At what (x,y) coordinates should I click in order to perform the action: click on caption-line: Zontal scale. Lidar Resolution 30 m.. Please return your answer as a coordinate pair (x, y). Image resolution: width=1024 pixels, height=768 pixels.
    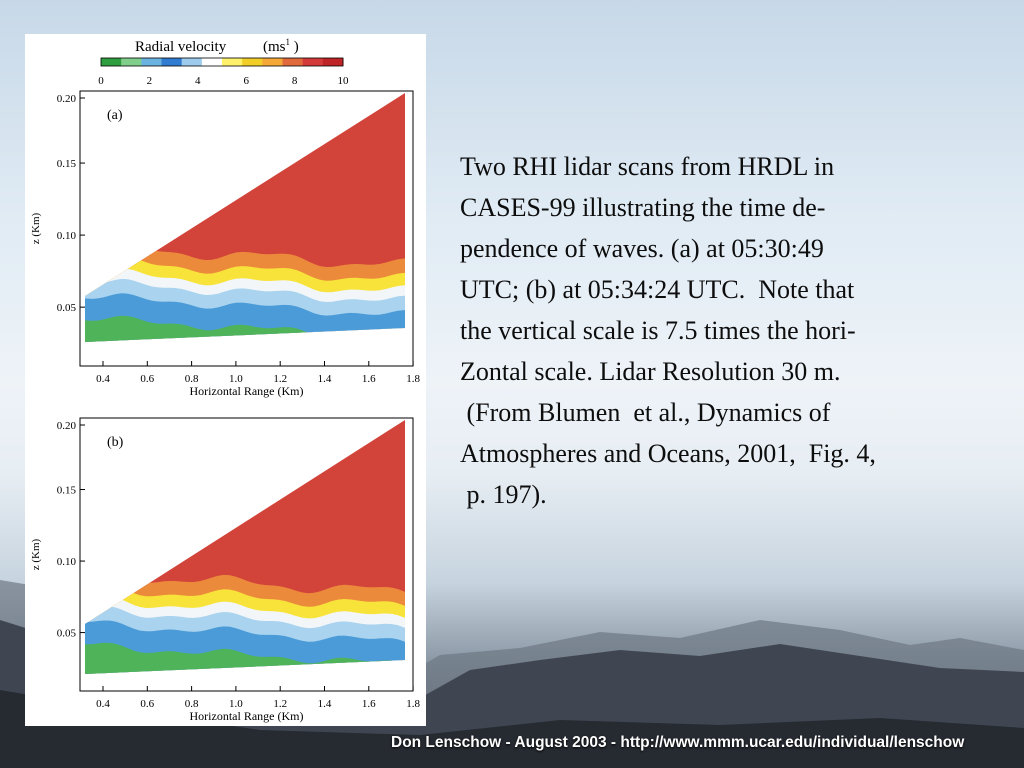
    Looking at the image, I should click on (650, 371).